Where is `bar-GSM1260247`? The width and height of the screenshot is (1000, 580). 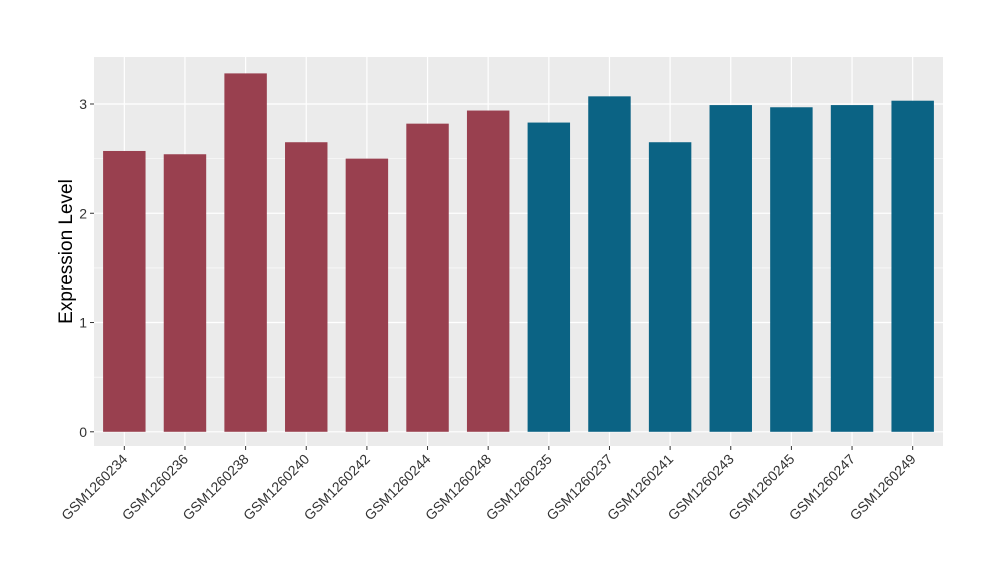 bar-GSM1260247 is located at coordinates (852, 268).